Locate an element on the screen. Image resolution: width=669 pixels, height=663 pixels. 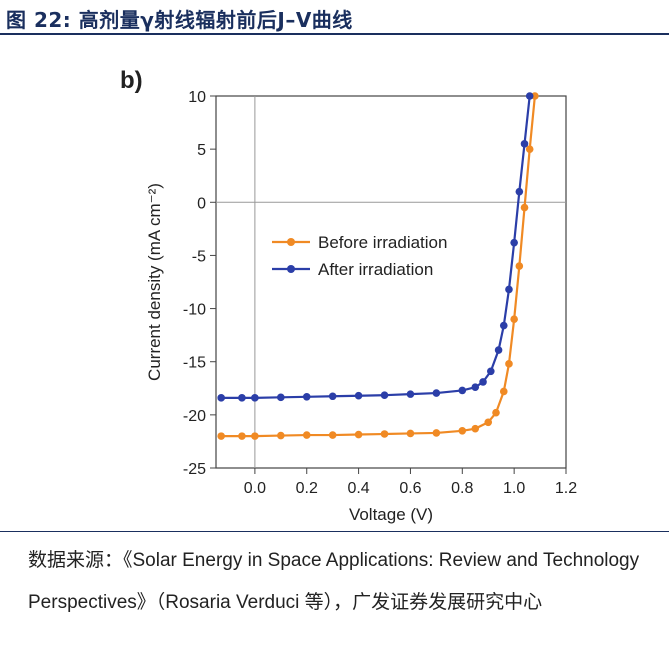
x-axis: 0.0 0.2 0.4 0.6 0.8 1.0 1.2 is located at coordinates (410, 482).